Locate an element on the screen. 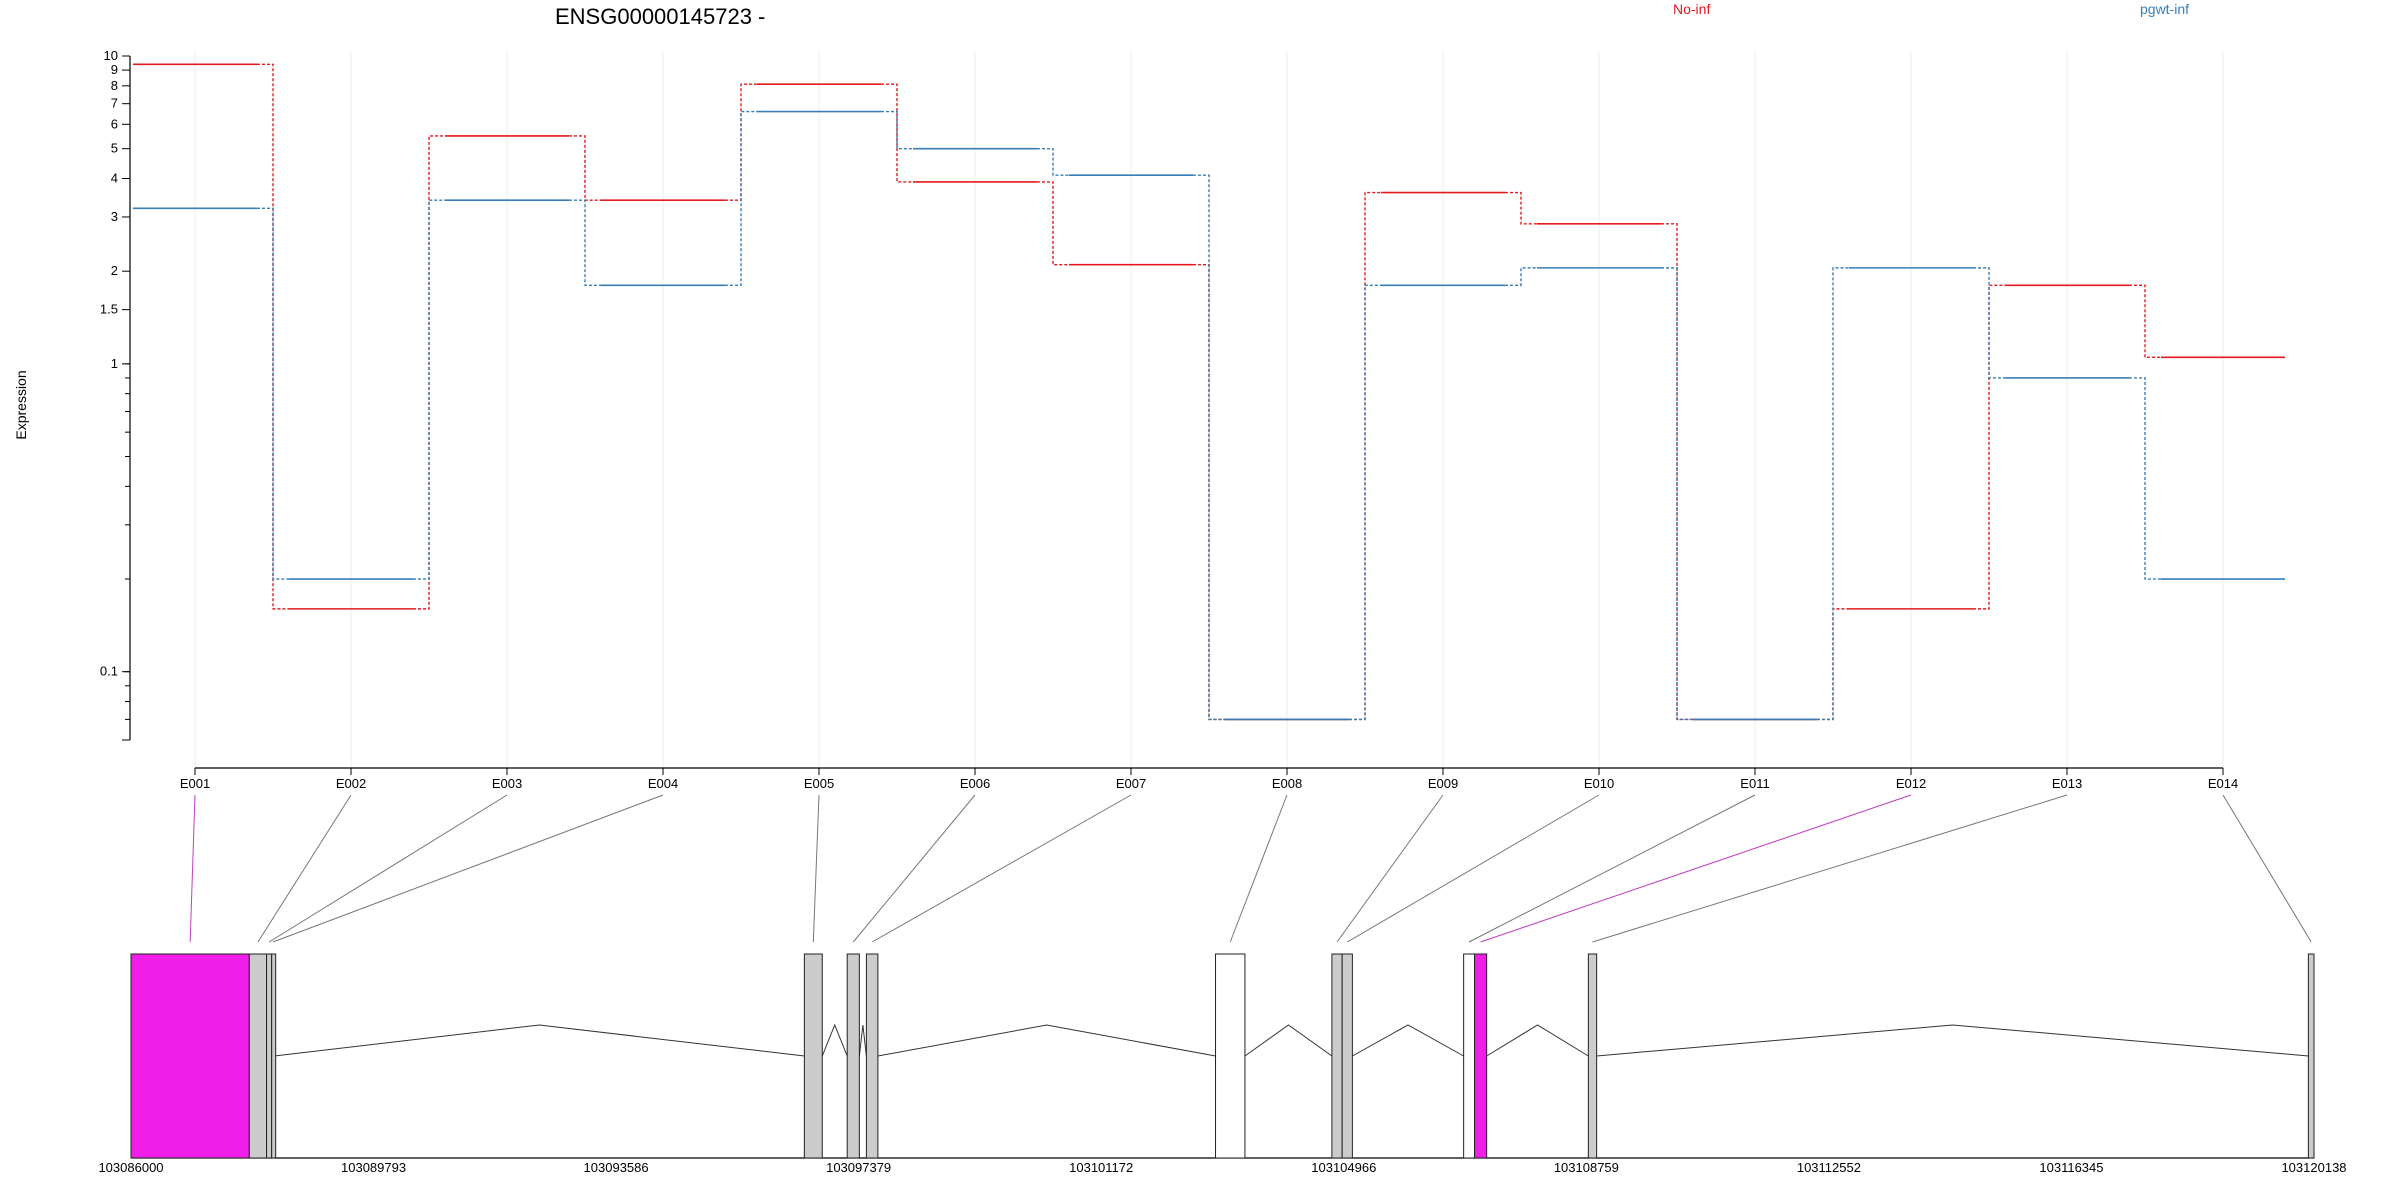 The width and height of the screenshot is (2400, 1200). x-tick-label-e003: E003 is located at coordinates (507, 783).